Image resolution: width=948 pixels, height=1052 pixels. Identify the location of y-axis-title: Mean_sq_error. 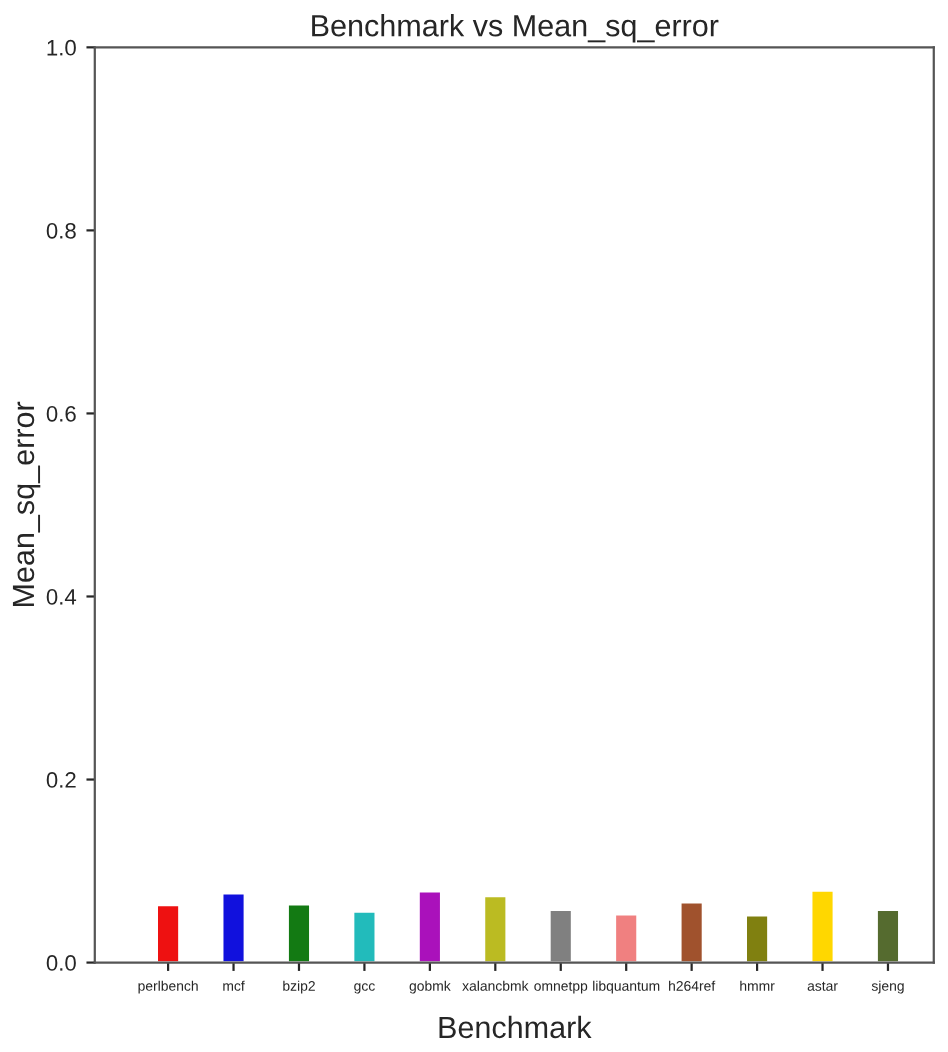
(26, 504).